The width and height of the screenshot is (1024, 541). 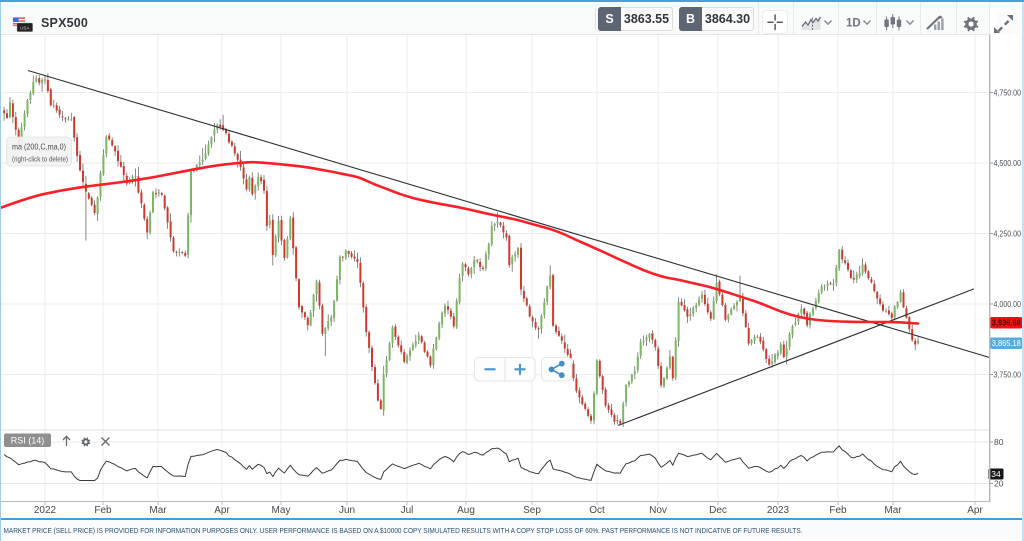 I want to click on svg-text: 34, so click(x=996, y=474).